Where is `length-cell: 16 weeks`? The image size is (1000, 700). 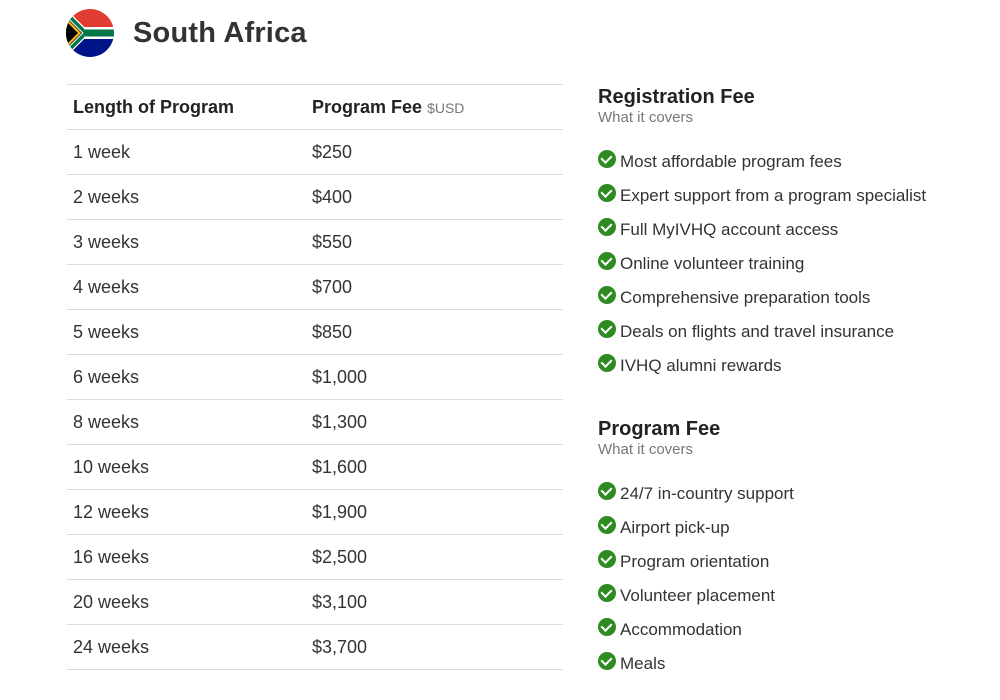
length-cell: 16 weeks is located at coordinates (186, 557).